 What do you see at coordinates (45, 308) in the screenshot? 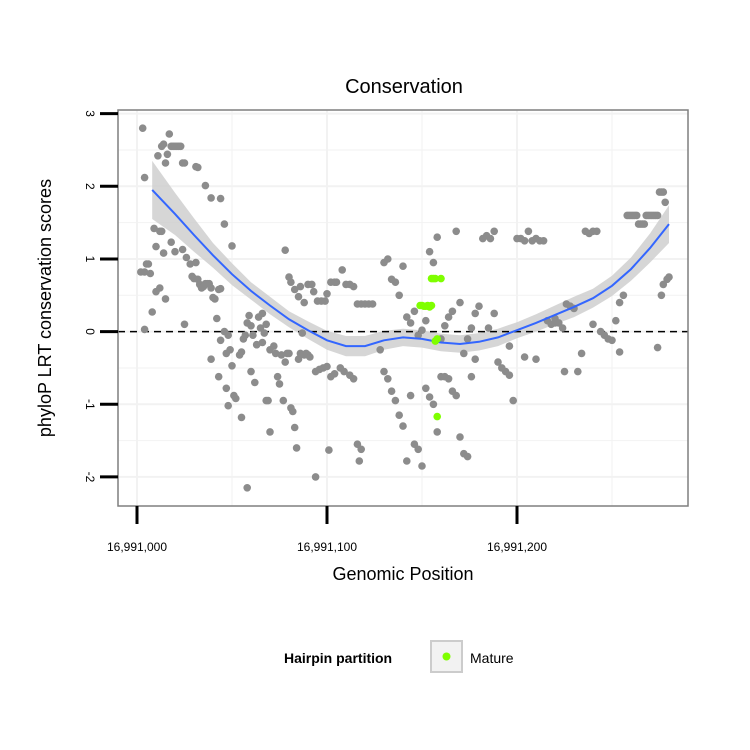
I see `y-axis-title: phyloP LRT conservation scores` at bounding box center [45, 308].